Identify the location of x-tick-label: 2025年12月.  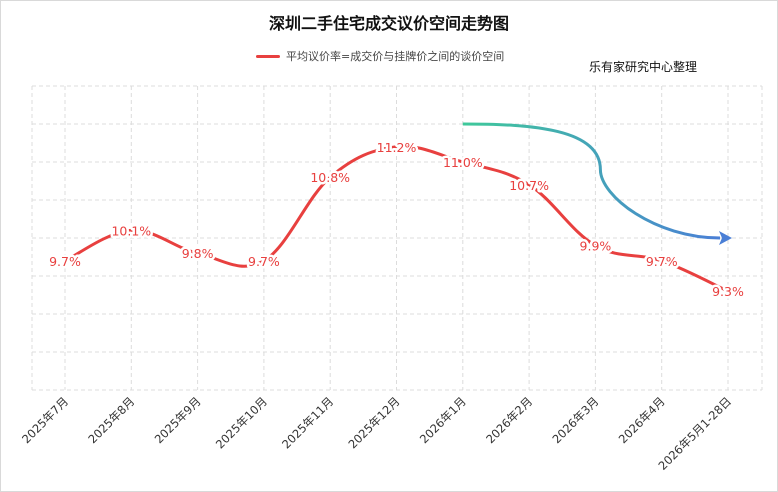
(373, 422).